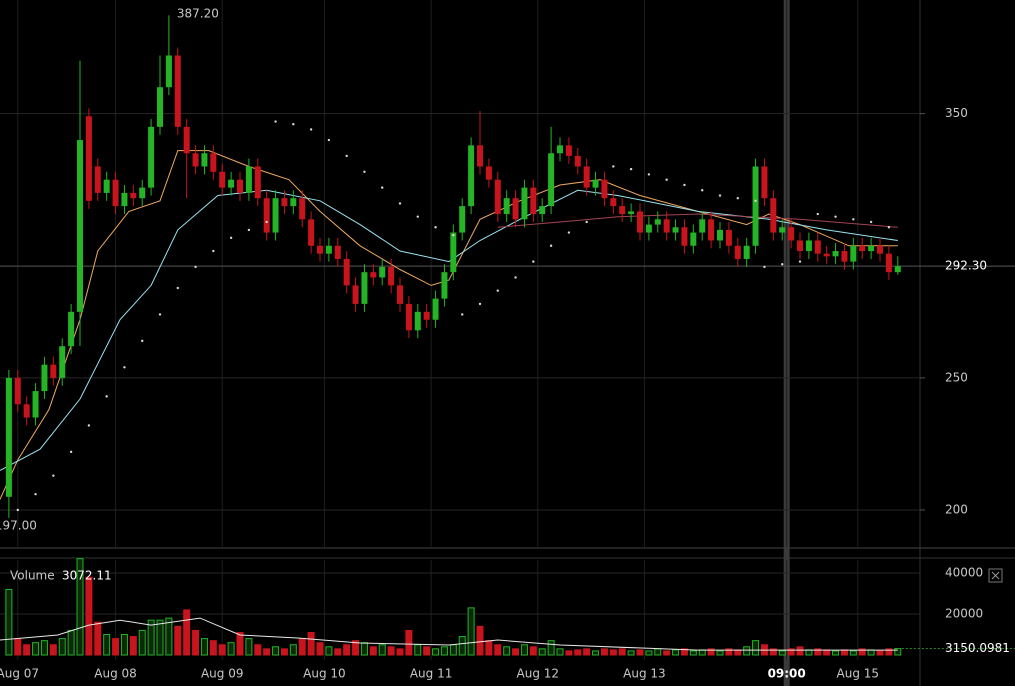 The width and height of the screenshot is (1015, 686). Describe the element at coordinates (966, 266) in the screenshot. I see `last-price-label: 292.30` at that location.